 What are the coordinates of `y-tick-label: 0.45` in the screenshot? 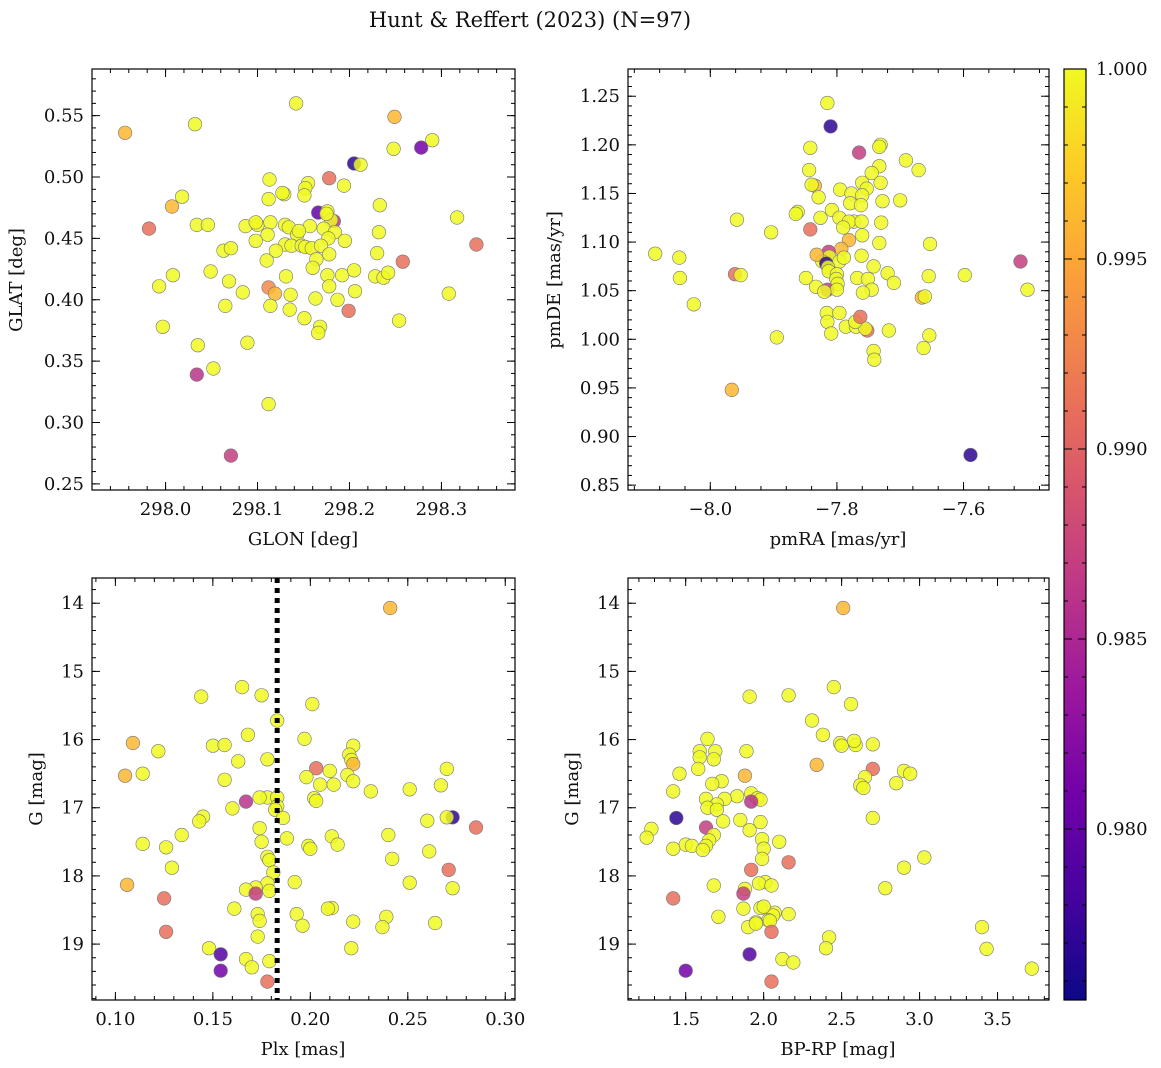 It's located at (64, 238).